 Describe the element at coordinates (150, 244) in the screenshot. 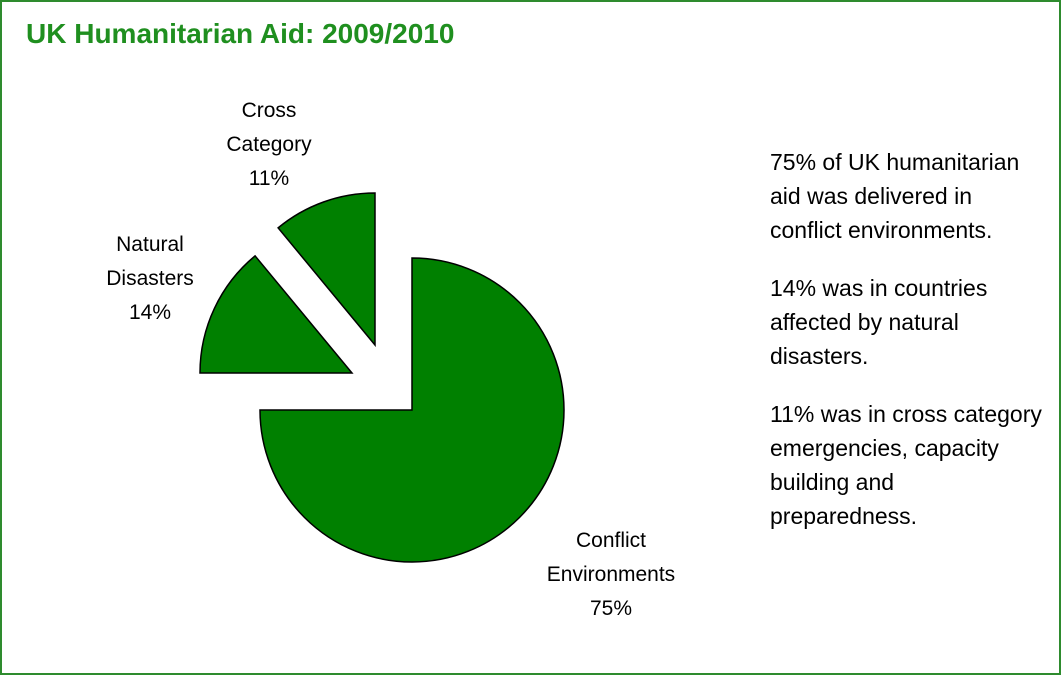

I see `slice-label-line: Natural` at that location.